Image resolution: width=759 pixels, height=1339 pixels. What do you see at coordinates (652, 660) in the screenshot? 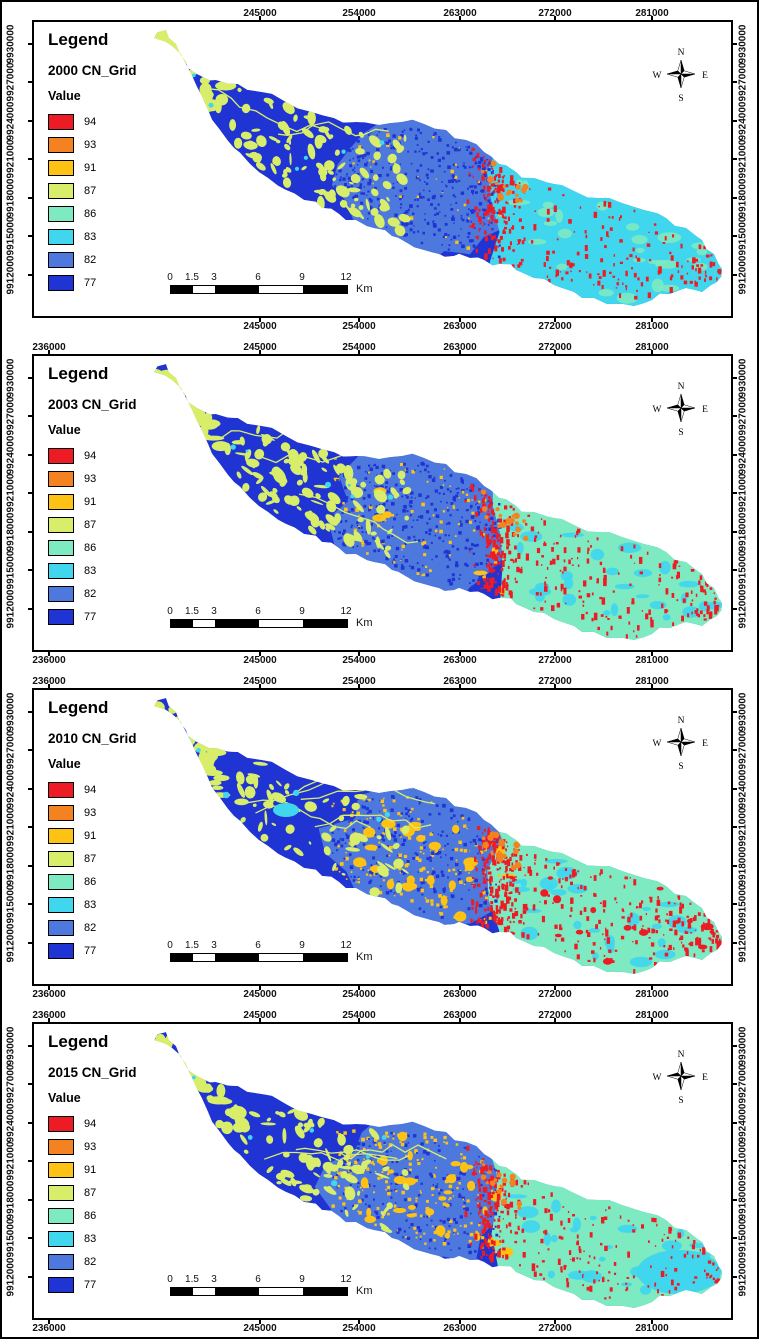
I see `x-axis-label-bottom: 281000` at bounding box center [652, 660].